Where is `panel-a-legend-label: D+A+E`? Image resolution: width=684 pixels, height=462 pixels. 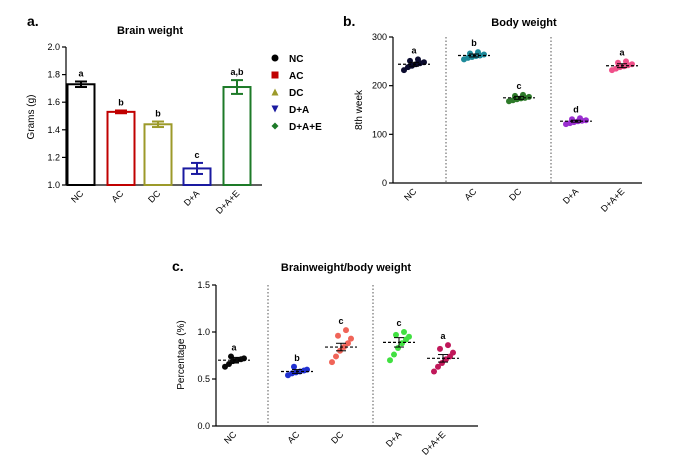
panel-a-legend-label: D+A+E is located at coordinates (305, 127).